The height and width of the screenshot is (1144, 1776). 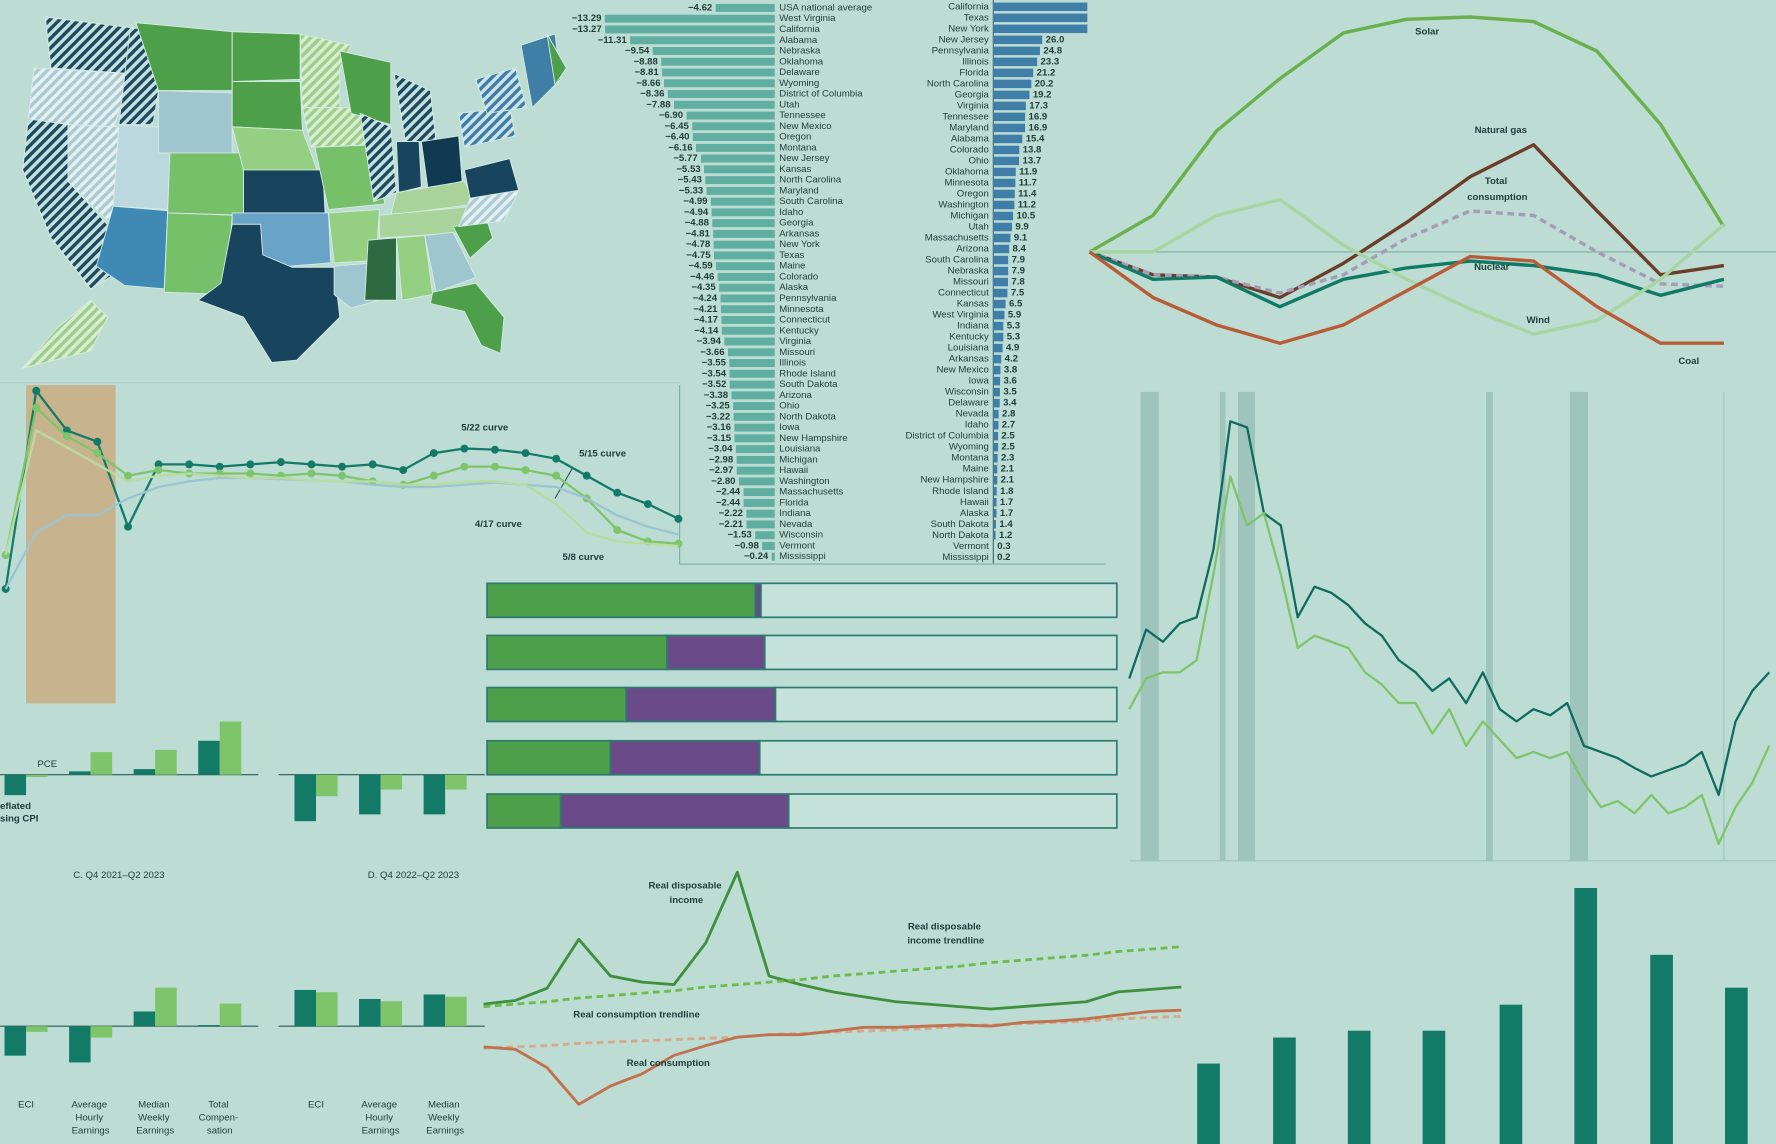 What do you see at coordinates (646, 72) in the screenshot?
I see `value-label: −8.81` at bounding box center [646, 72].